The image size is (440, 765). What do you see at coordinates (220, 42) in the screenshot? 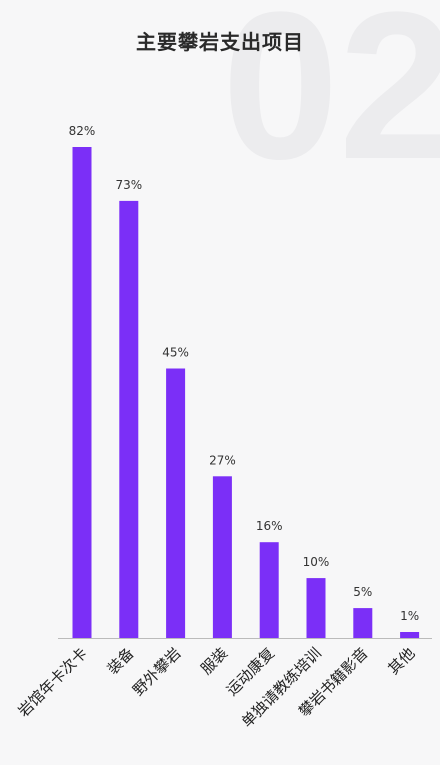
I see `chart-title: 主要攀岩支出项目` at bounding box center [220, 42].